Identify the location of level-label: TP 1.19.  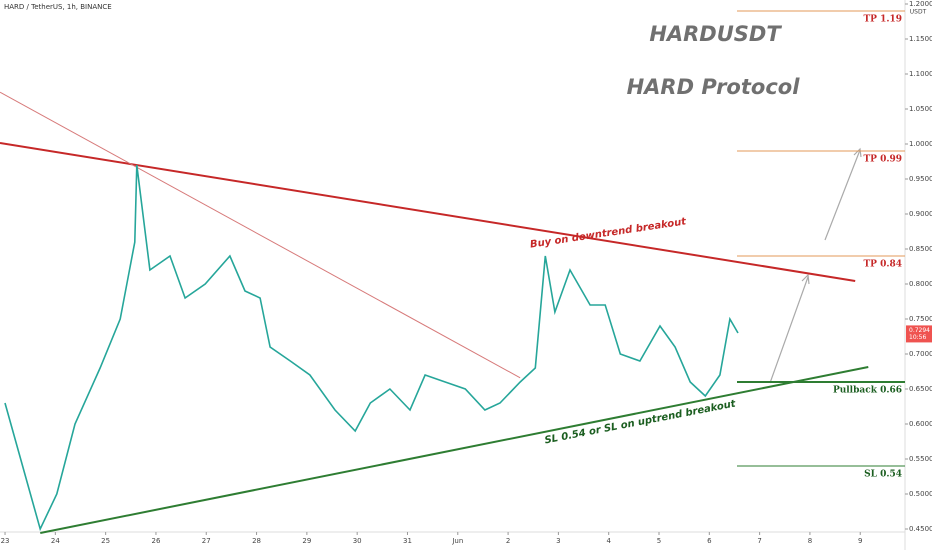
(882, 19).